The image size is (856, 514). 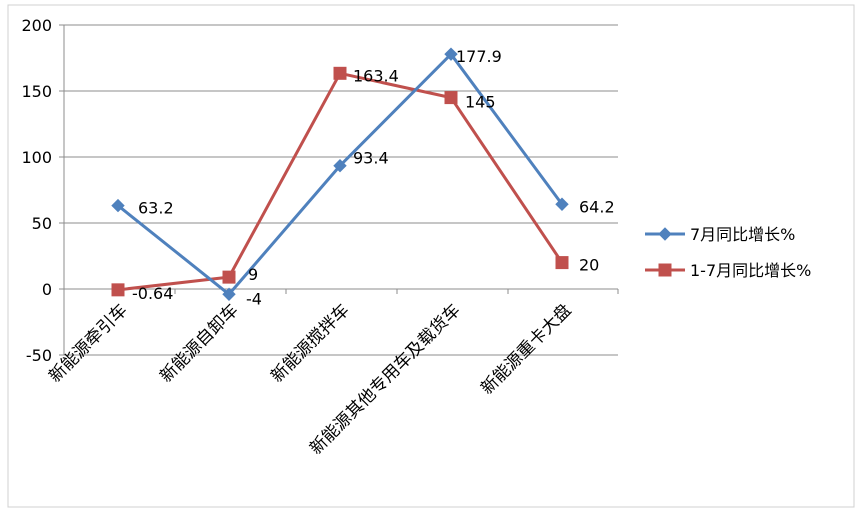 I want to click on y-tick-label: 100, so click(x=36, y=157).